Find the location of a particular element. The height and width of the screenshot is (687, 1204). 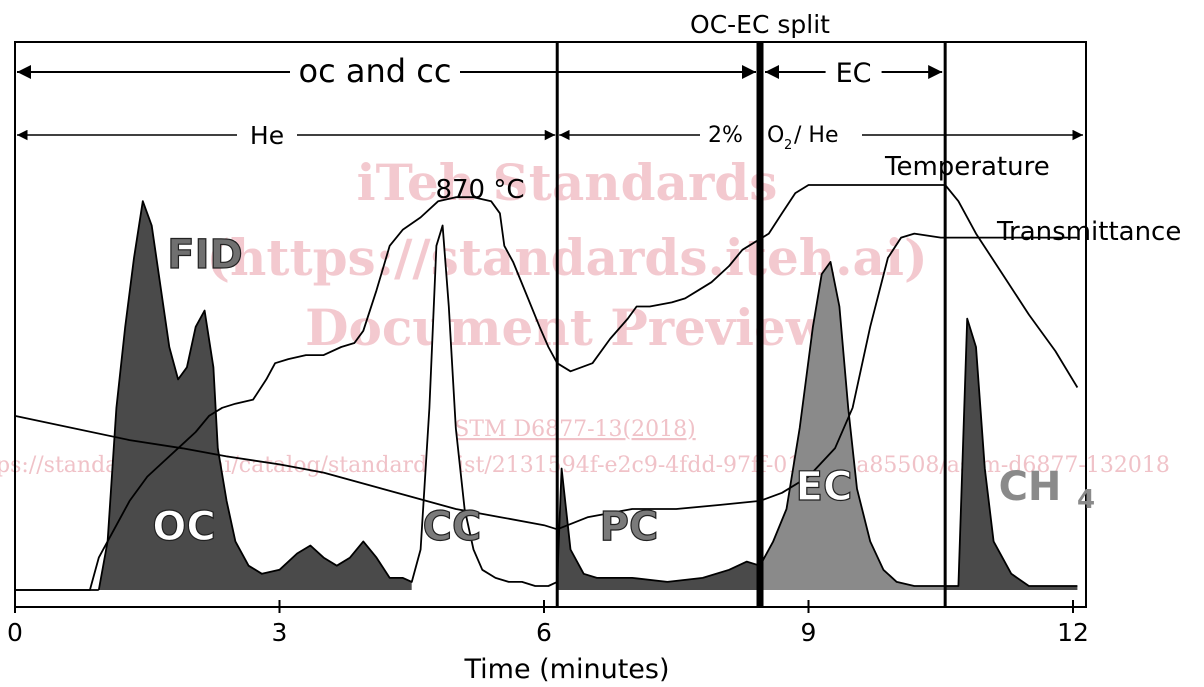

watermark-line4: ASTM D6877-13(2018) is located at coordinates (566, 429).